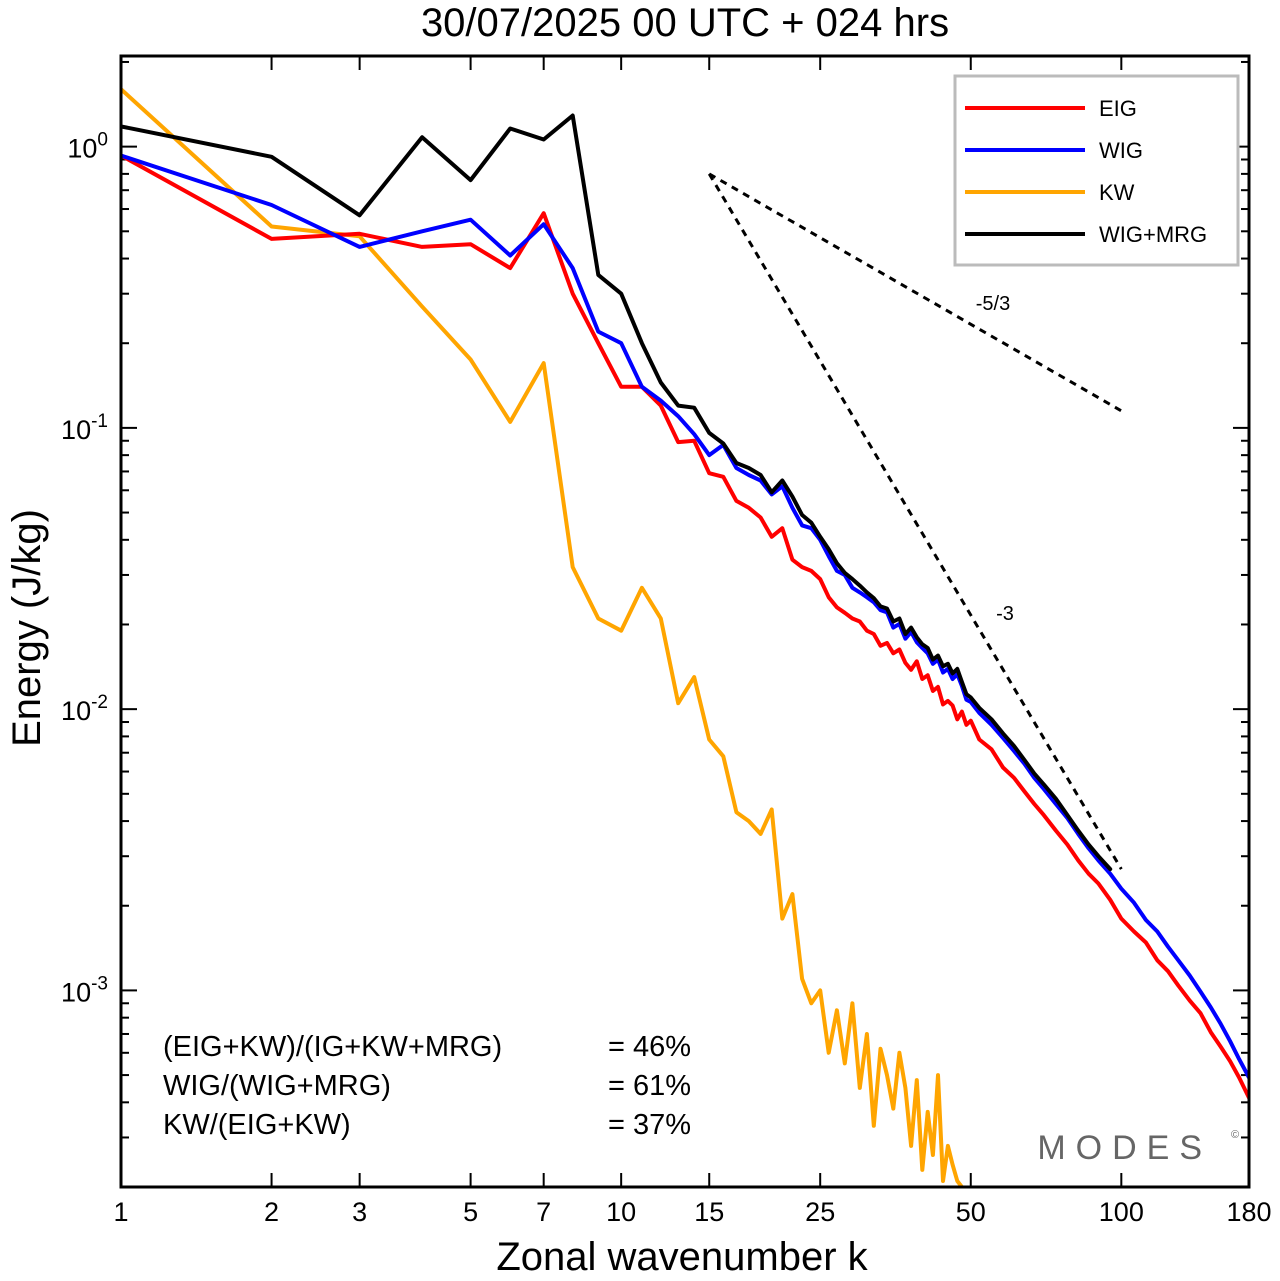 The image size is (1280, 1281). I want to click on legend-label-wig-mrg: WIG+MRG, so click(1153, 234).